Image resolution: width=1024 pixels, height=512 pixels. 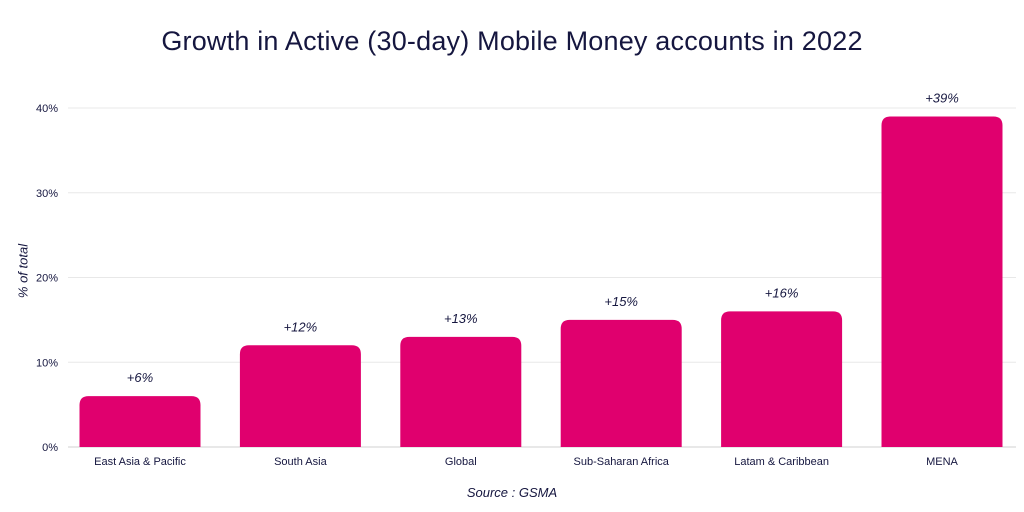 I want to click on x-tick-label: East Asia & Pacific, so click(x=140, y=462).